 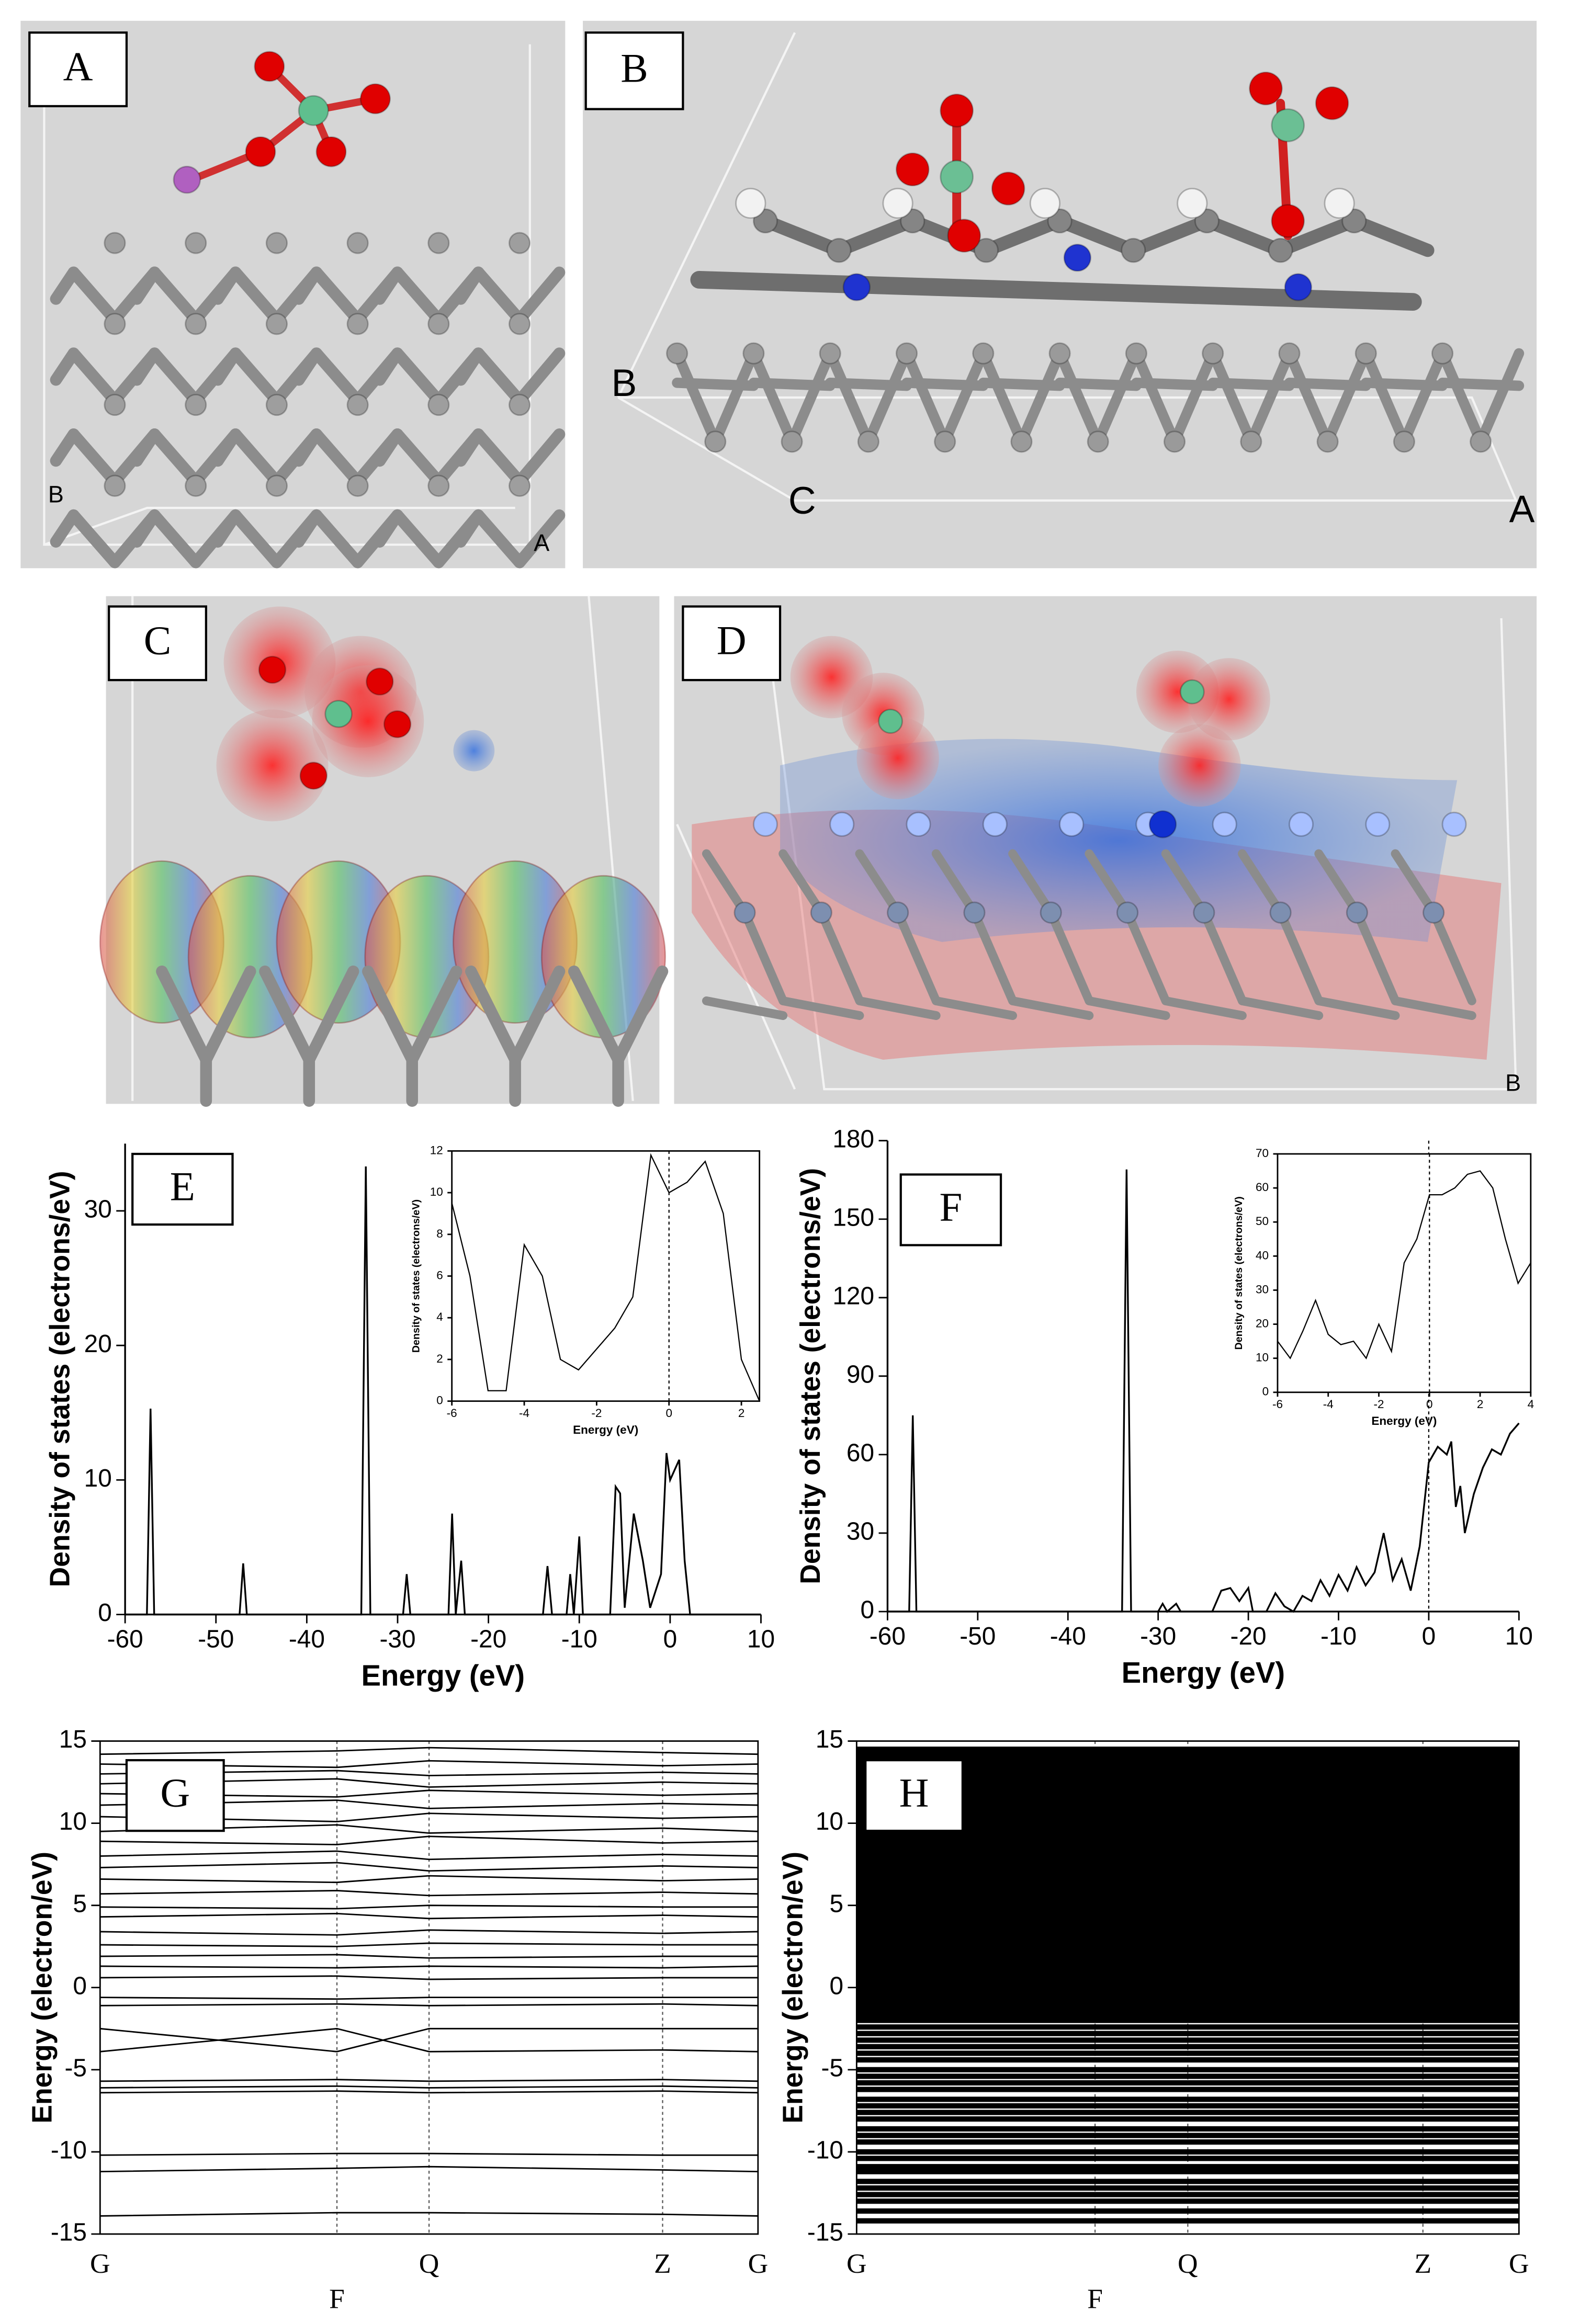 What do you see at coordinates (1429, 1637) in the screenshot?
I see `x-tick-label: 0` at bounding box center [1429, 1637].